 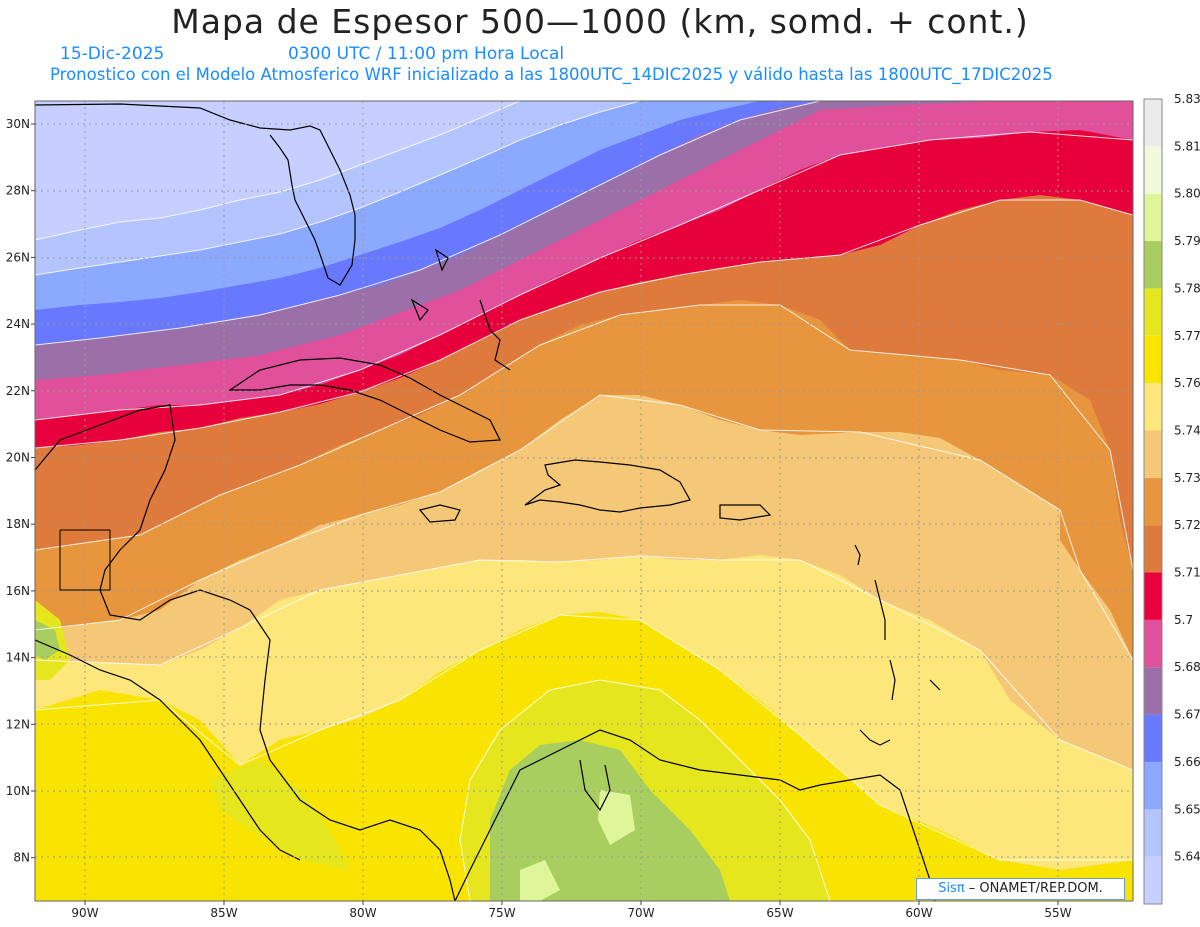 What do you see at coordinates (112, 54) in the screenshot?
I see `forecast-date: 15-Dic-2025` at bounding box center [112, 54].